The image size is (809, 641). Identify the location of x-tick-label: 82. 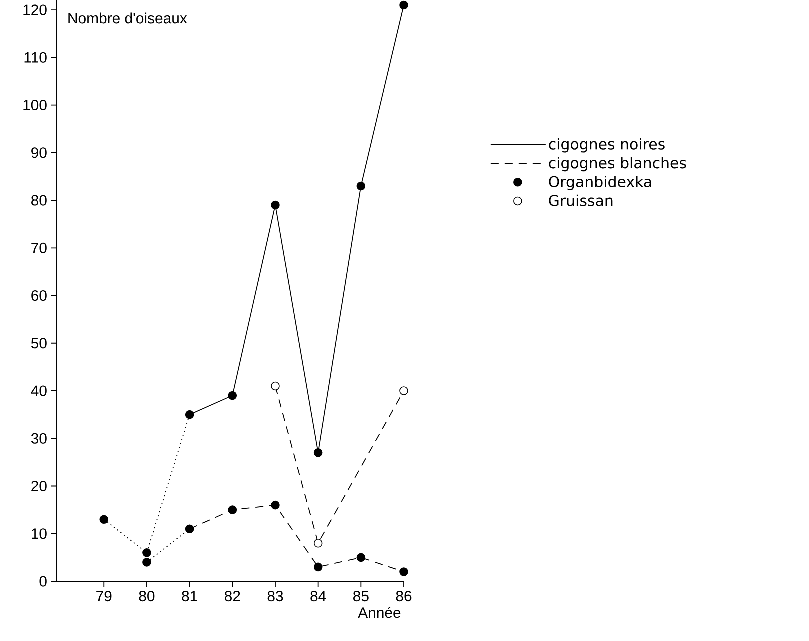
(232, 596).